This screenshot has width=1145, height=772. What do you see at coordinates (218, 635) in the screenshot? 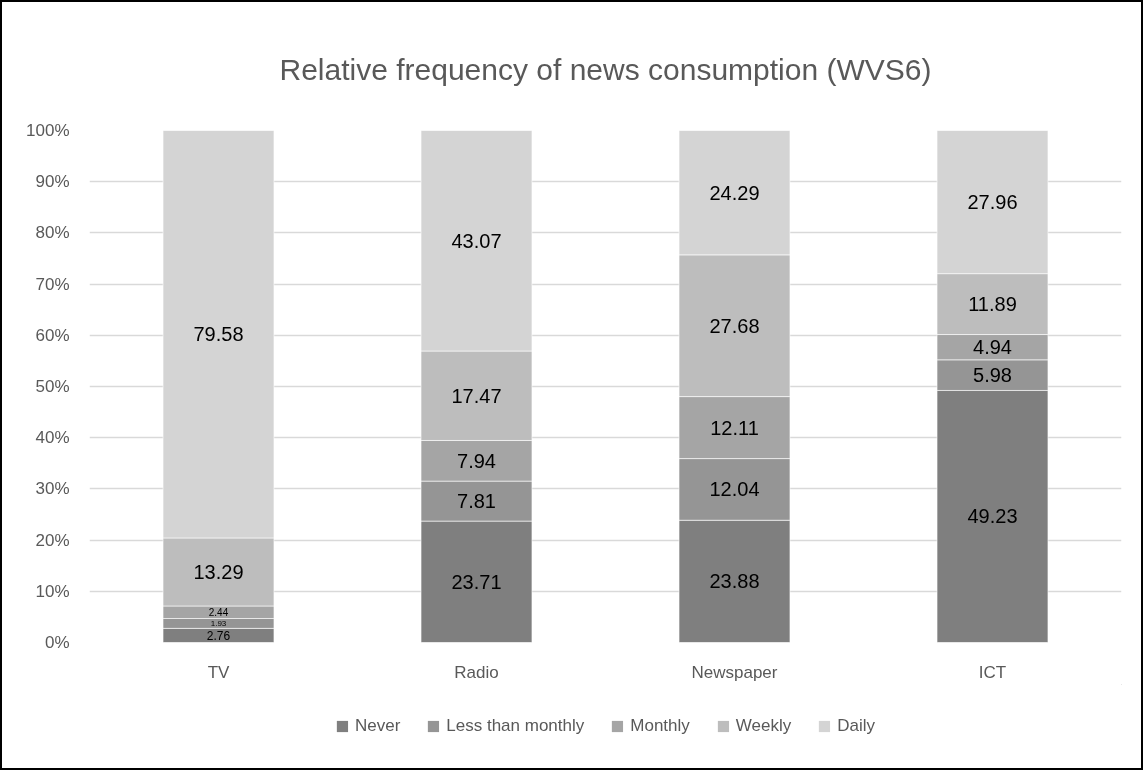
I see `data-label: 2.76` at bounding box center [218, 635].